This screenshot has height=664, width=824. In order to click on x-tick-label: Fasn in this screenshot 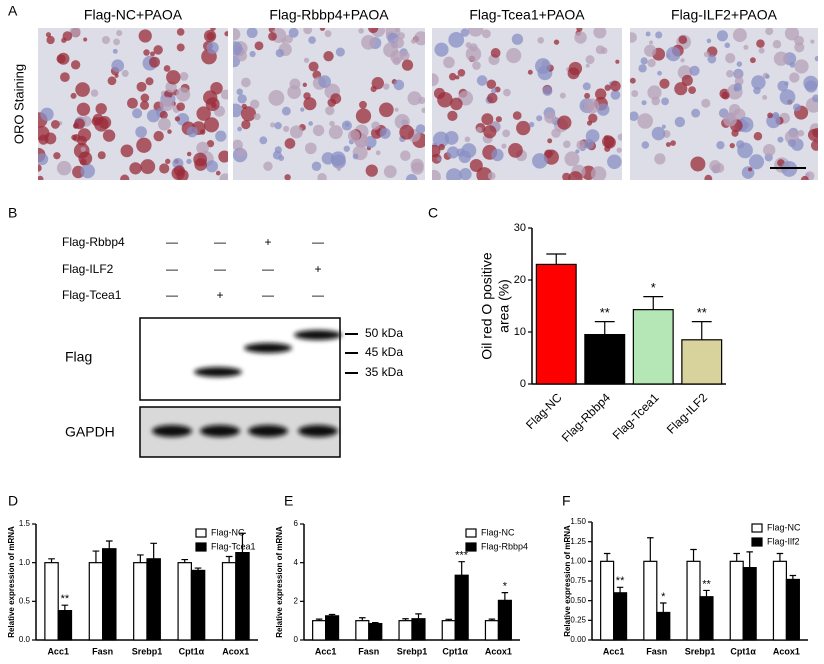, I will do `click(102, 651)`.